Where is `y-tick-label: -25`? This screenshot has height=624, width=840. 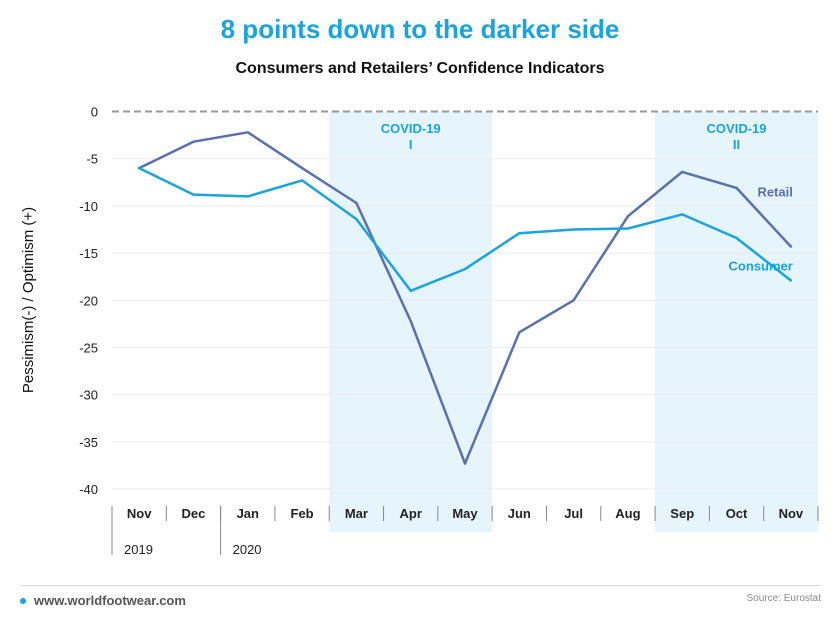 y-tick-label: -25 is located at coordinates (88, 347).